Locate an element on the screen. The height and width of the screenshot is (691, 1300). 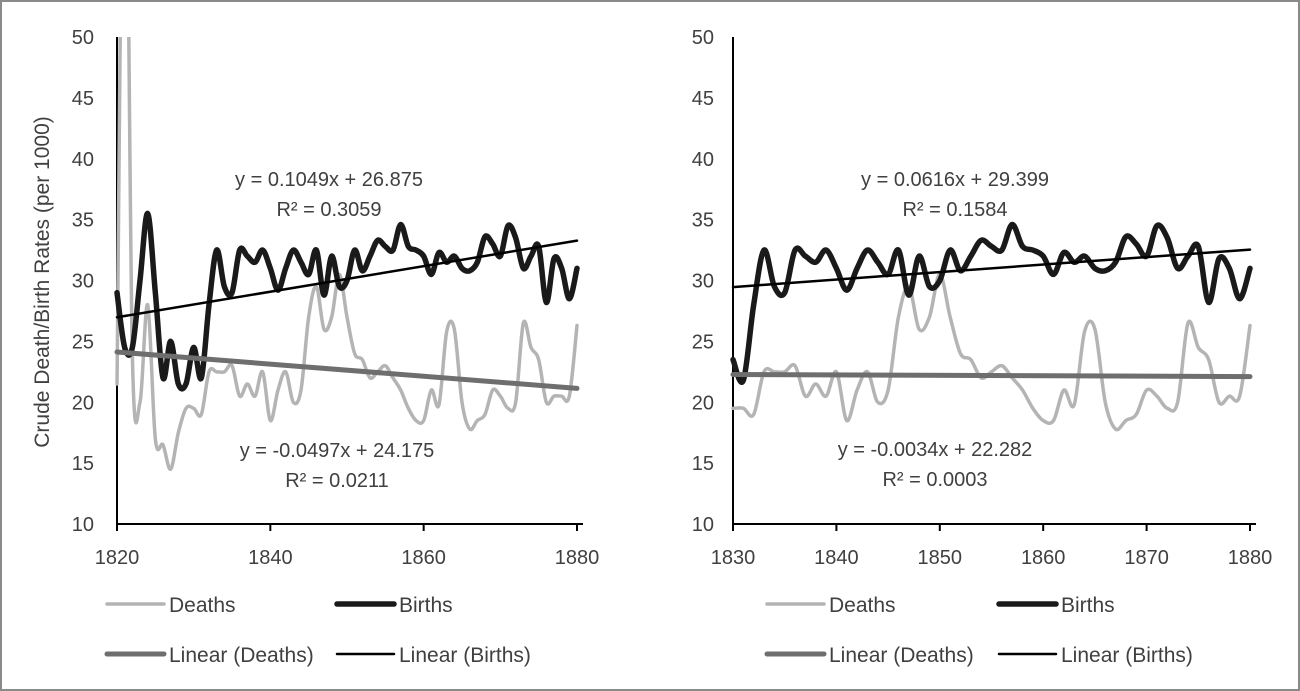
plot-area is located at coordinates (991, 326).